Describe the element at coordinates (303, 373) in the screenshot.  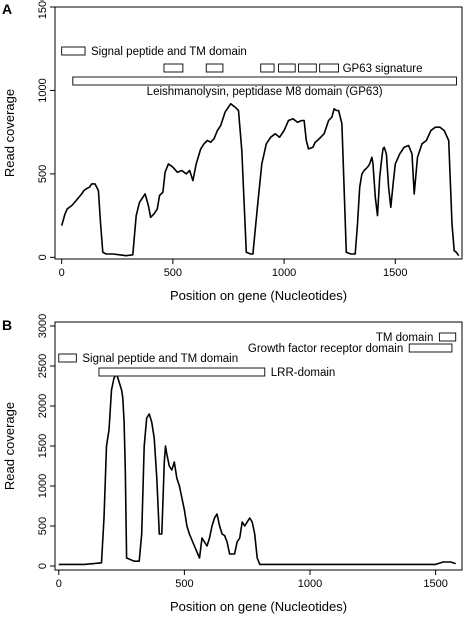
I see `domain-label: LRR-domain` at that location.